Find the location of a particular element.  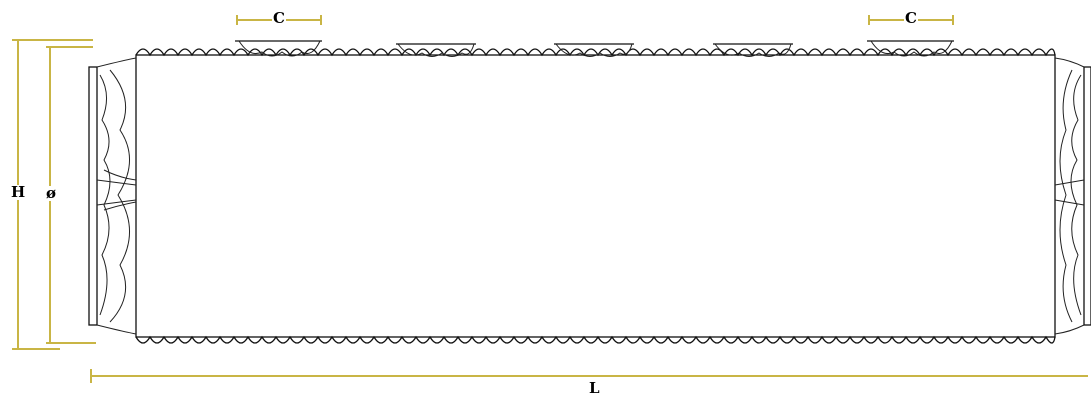

length-label: L is located at coordinates (594, 388).